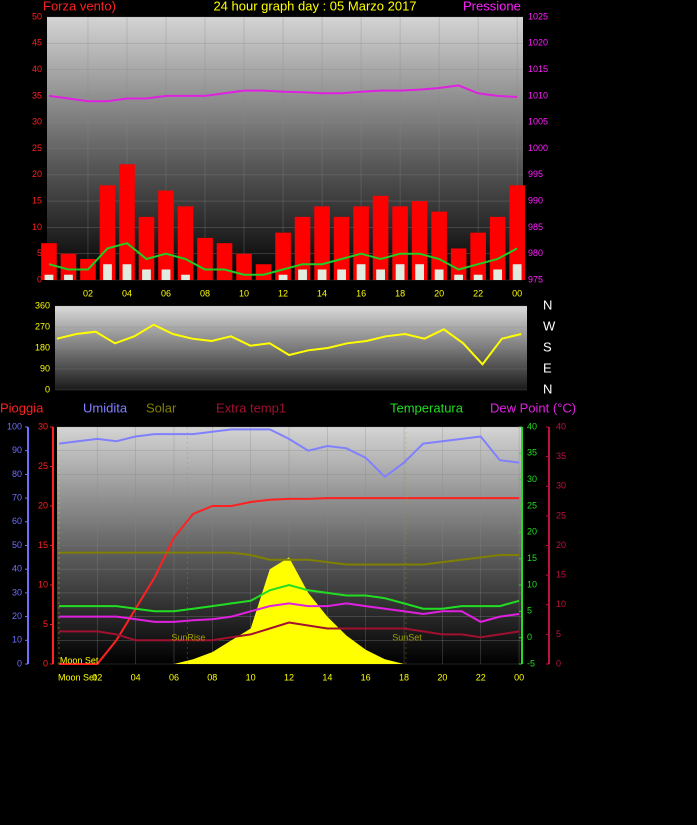 The image size is (697, 825). Describe the element at coordinates (37, 43) in the screenshot. I see `y-tick-label: 45` at that location.